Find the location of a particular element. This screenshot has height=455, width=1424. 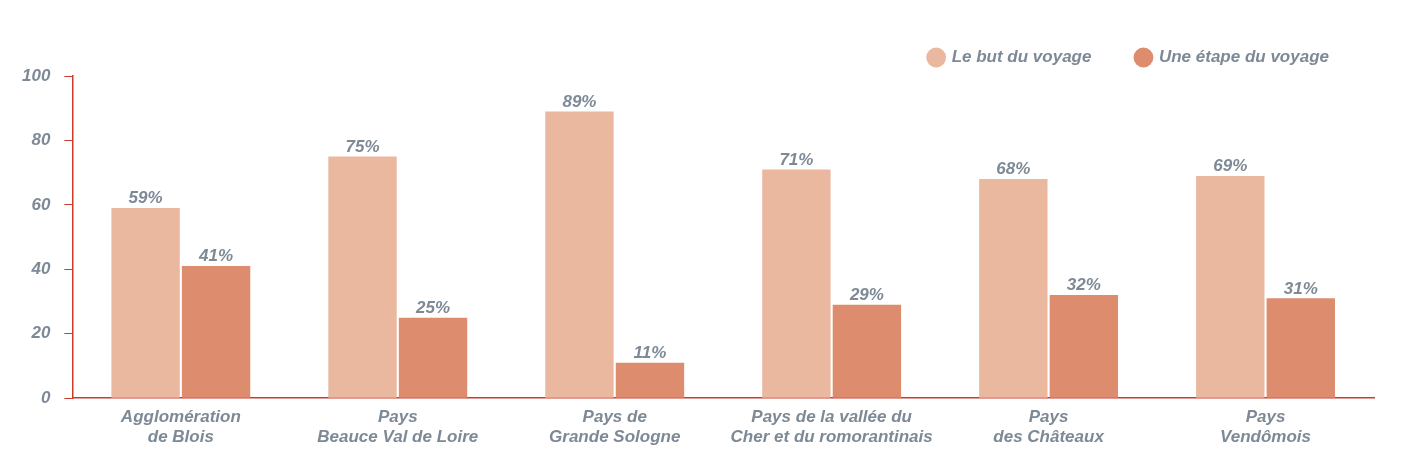

x-tick-label: Pays Vendômois is located at coordinates (1266, 427).